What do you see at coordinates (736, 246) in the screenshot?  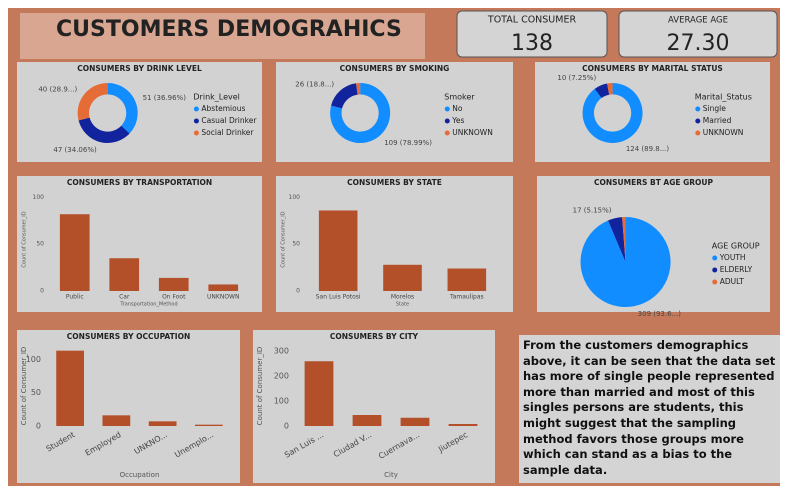 I see `legend-title: AGE GROUP` at bounding box center [736, 246].